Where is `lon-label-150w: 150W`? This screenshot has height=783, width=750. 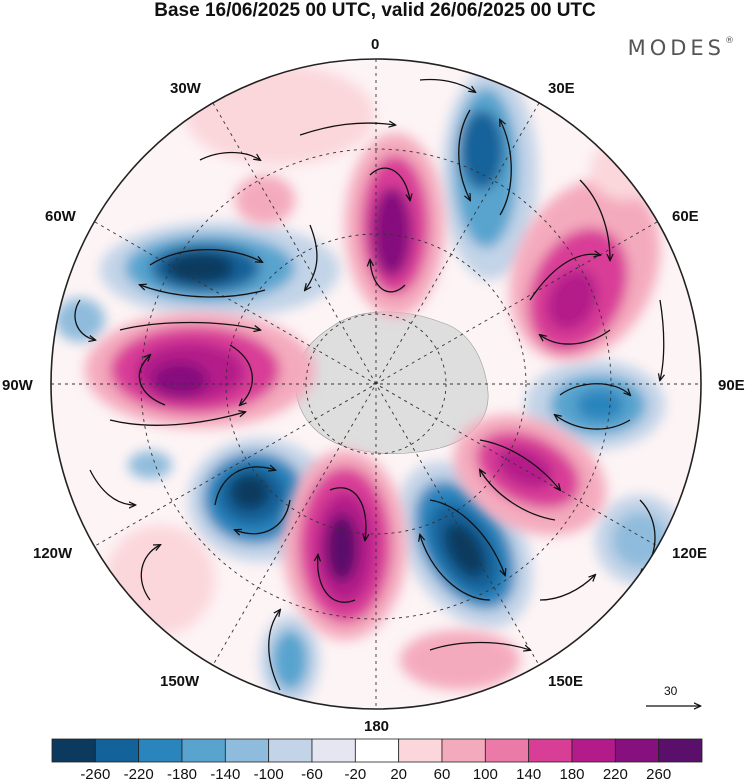 lon-label-150w: 150W is located at coordinates (180, 681).